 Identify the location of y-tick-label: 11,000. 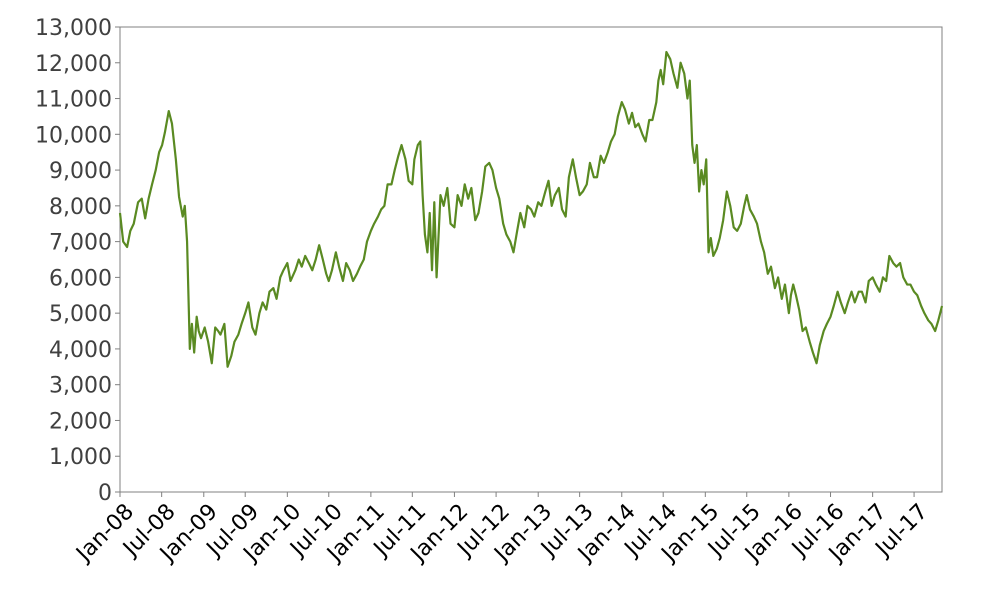
(73, 100).